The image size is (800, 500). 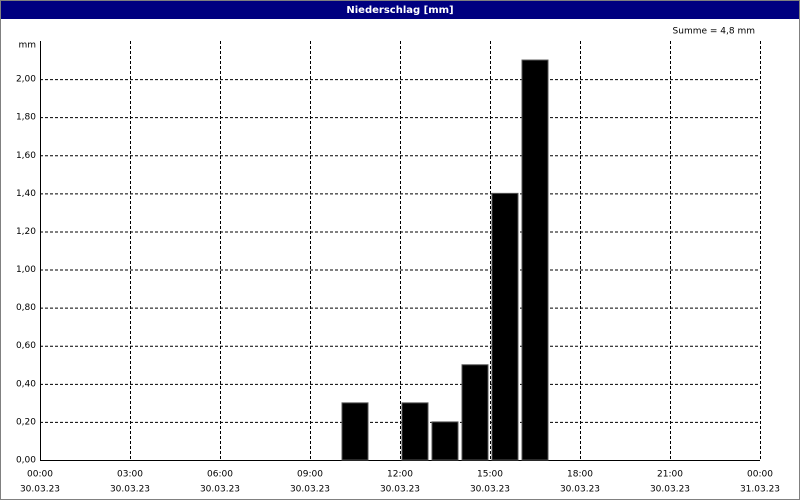 What do you see at coordinates (26, 384) in the screenshot?
I see `y-tick-label: 0,40` at bounding box center [26, 384].